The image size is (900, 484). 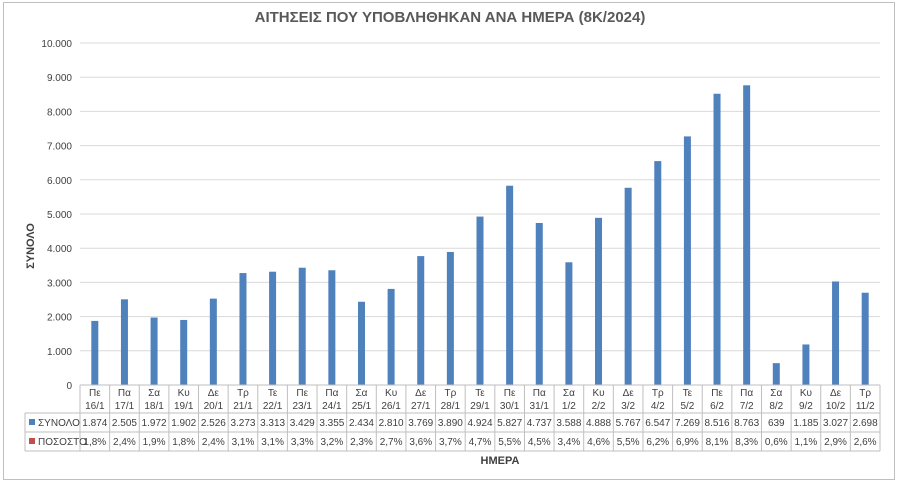 I want to click on data-label-total: 8.516, so click(x=717, y=423).